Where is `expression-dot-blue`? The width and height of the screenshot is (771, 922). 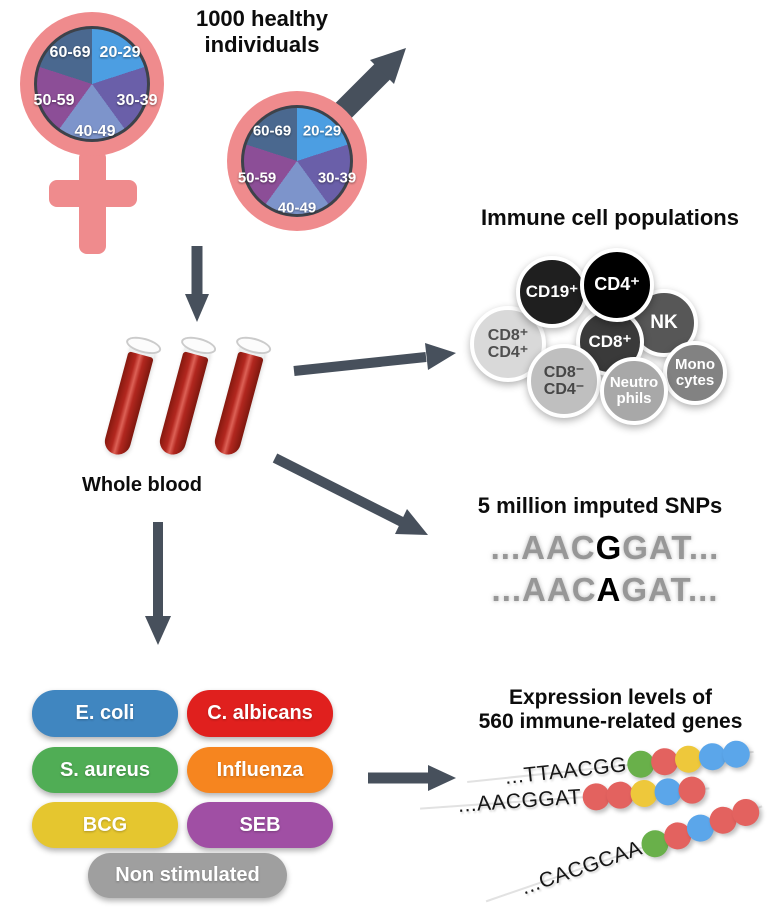
expression-dot-blue is located at coordinates (736, 753).